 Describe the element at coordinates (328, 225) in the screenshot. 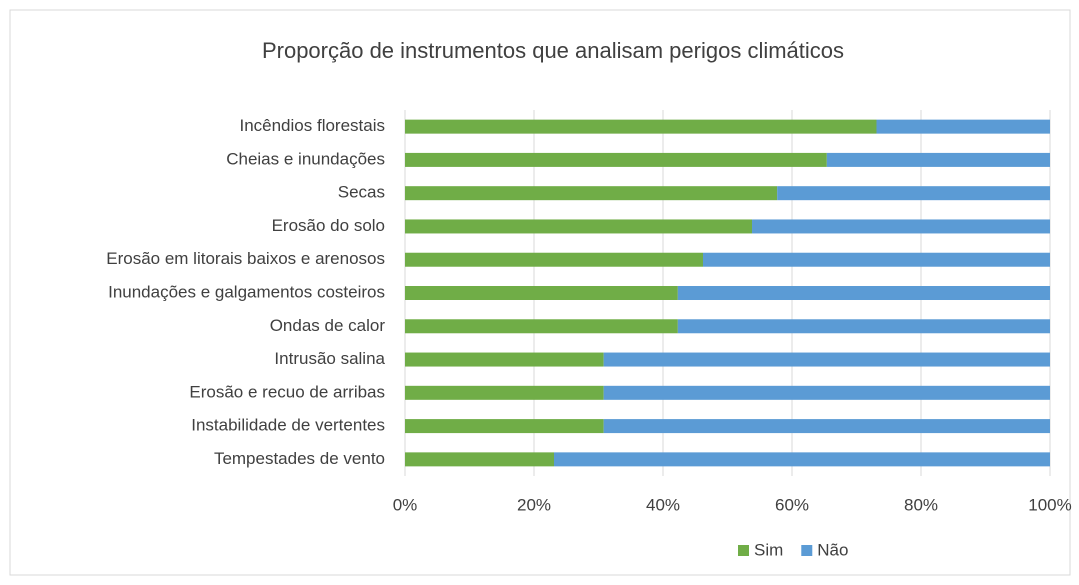

I see `y-tick-label: Erosão do solo` at that location.